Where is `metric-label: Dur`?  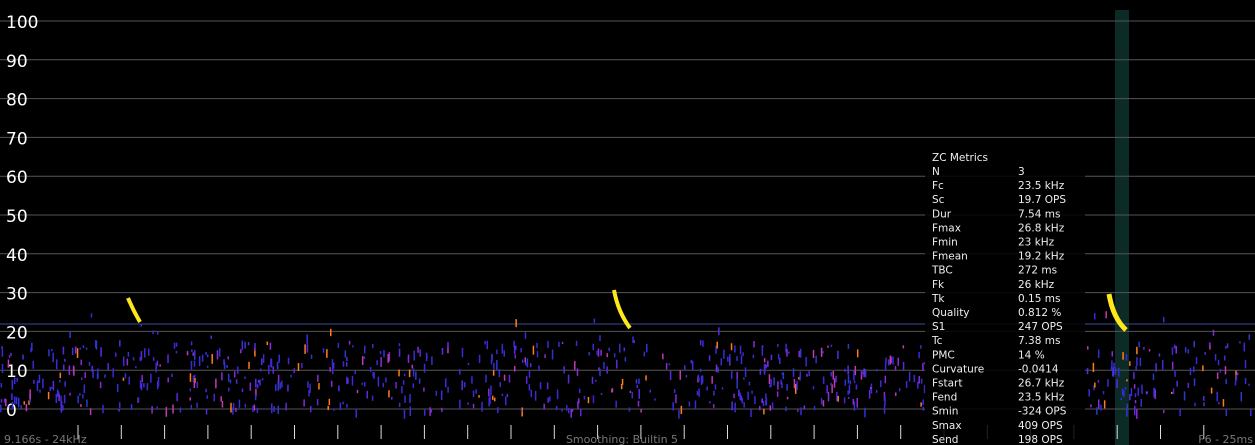
metric-label: Dur is located at coordinates (942, 214).